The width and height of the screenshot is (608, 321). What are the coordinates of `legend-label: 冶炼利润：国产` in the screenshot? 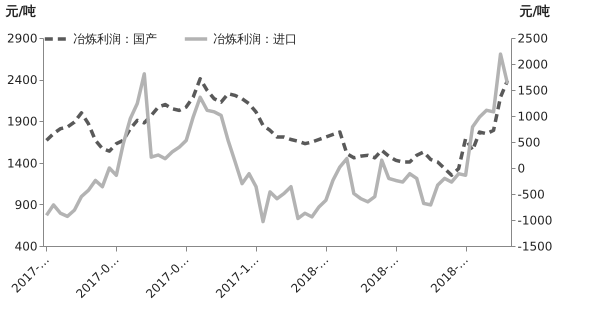 It's located at (115, 39).